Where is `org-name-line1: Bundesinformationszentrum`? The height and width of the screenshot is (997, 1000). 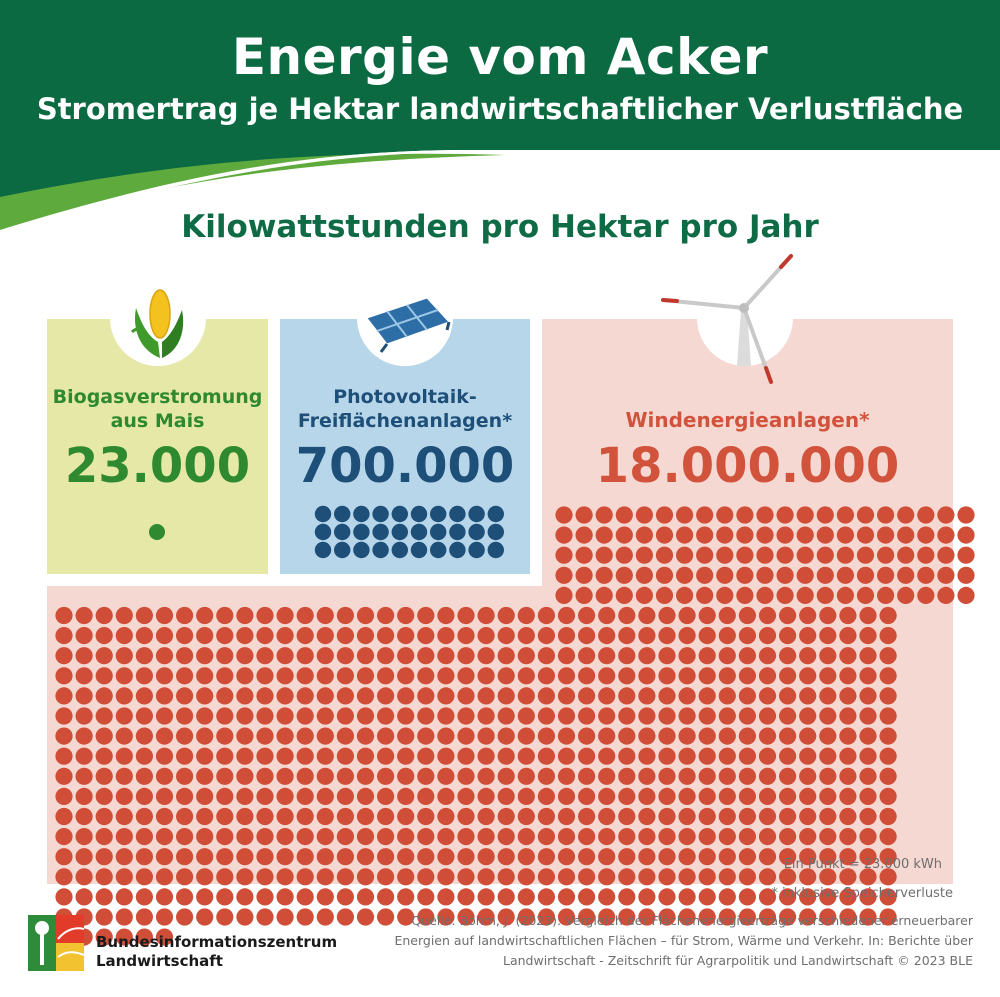
org-name-line1: Bundesinformationszentrum is located at coordinates (217, 942).